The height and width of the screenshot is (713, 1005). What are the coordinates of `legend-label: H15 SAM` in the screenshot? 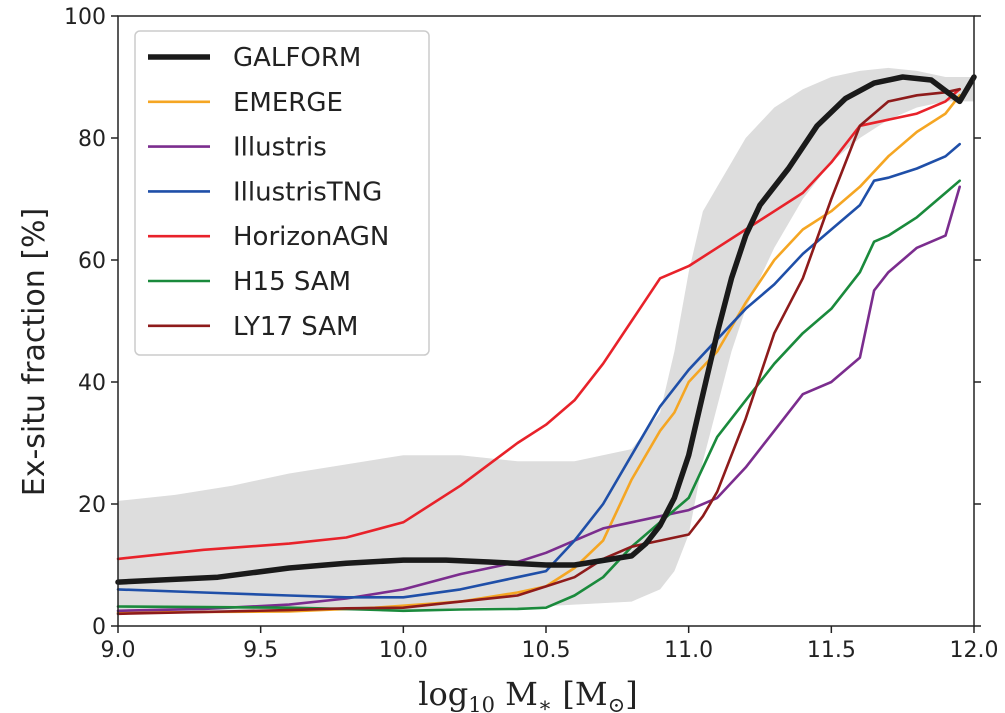 It's located at (292, 282).